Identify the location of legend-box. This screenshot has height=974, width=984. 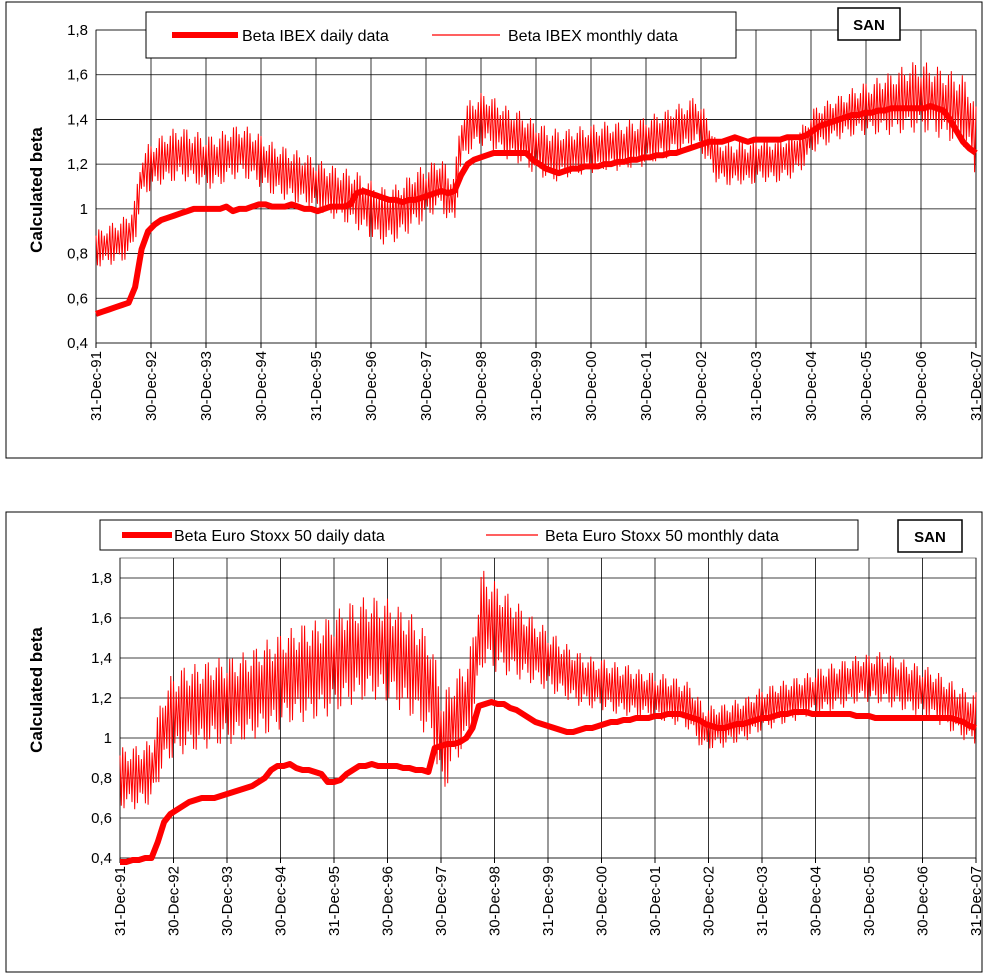
(479, 535).